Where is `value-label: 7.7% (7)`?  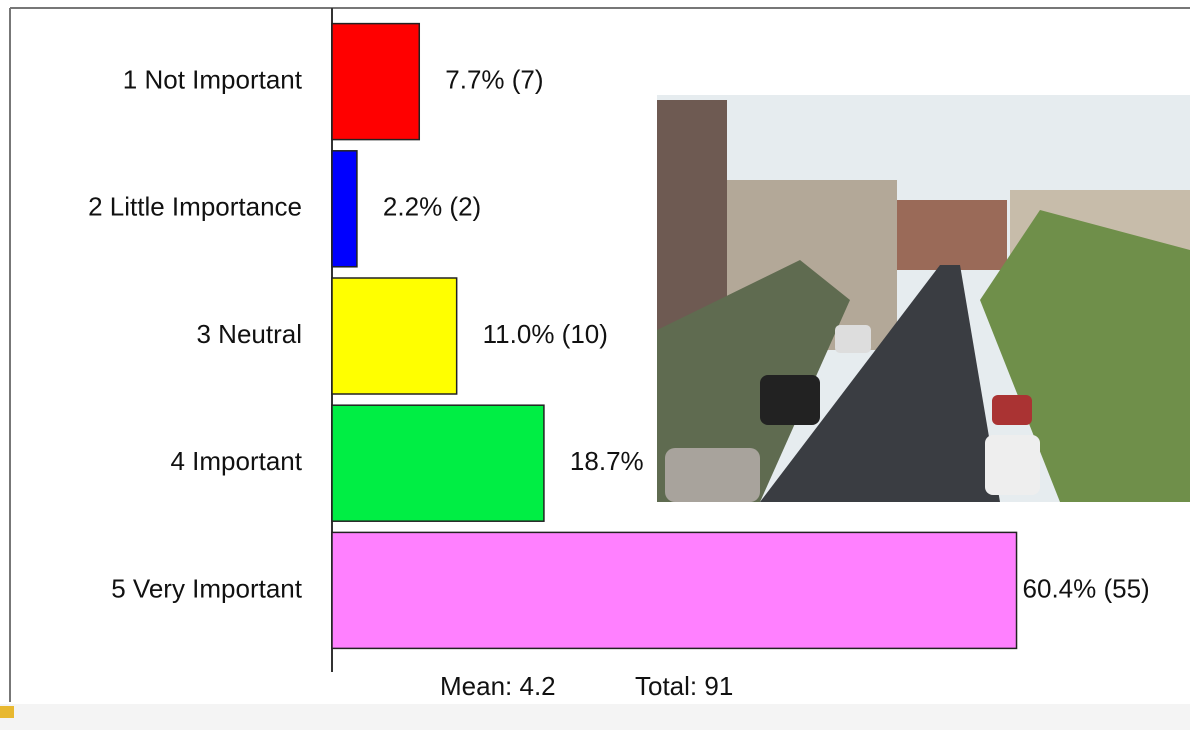 value-label: 7.7% (7) is located at coordinates (494, 79).